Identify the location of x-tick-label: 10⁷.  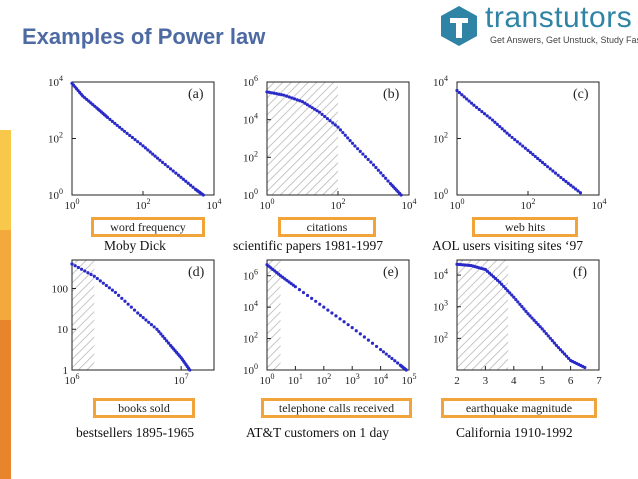
(181, 379).